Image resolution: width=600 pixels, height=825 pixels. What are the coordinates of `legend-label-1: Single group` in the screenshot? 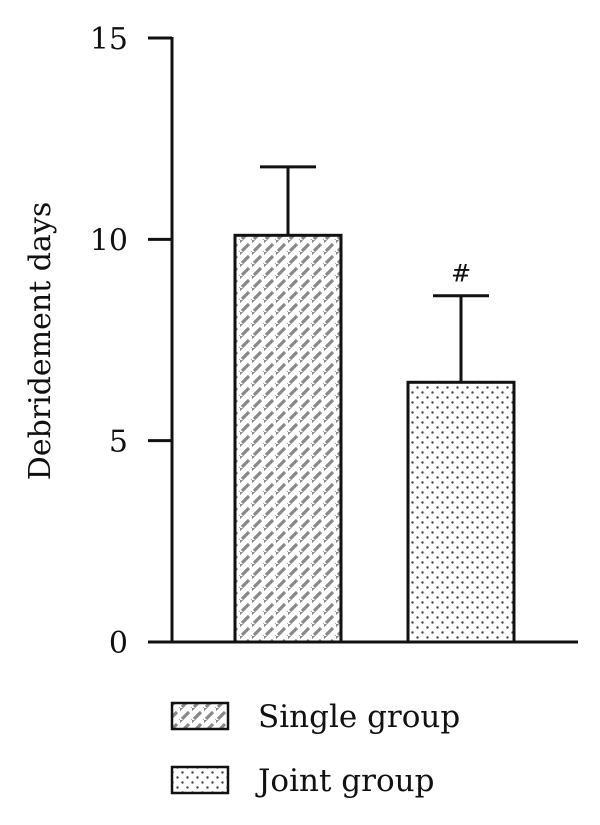 It's located at (359, 717).